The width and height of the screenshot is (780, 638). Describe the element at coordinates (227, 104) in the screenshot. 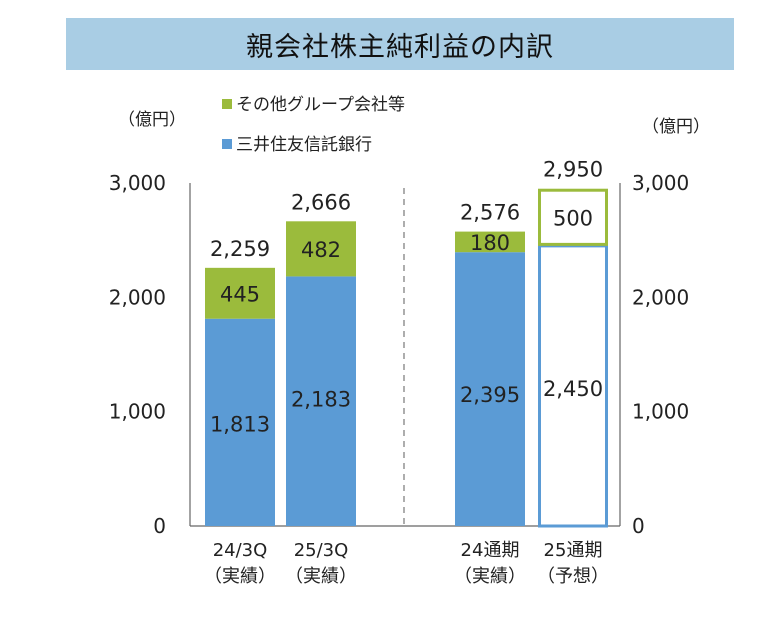

I see `legend-swatch-other` at that location.